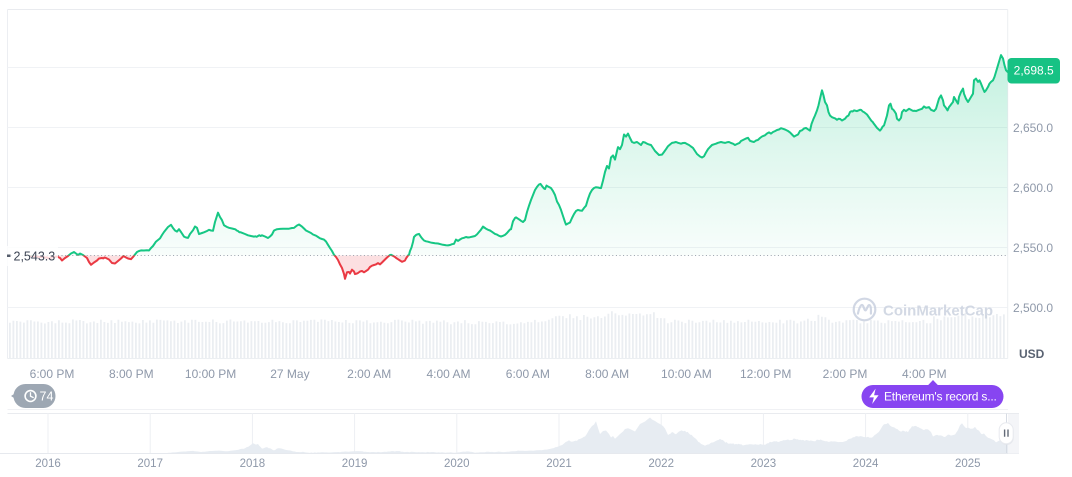 Image resolution: width=1072 pixels, height=477 pixels. What do you see at coordinates (52, 374) in the screenshot?
I see `svg-text: 6:00 PM` at bounding box center [52, 374].